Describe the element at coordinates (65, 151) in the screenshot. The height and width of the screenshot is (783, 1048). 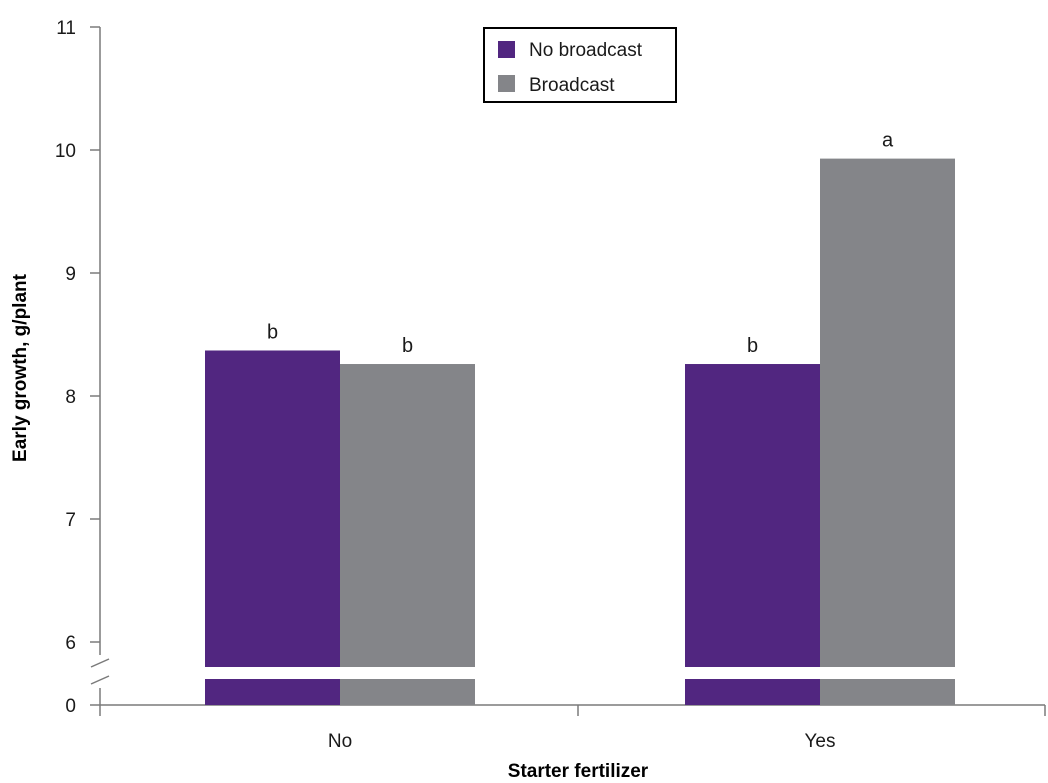
I see `y-tick-label: 10` at that location.